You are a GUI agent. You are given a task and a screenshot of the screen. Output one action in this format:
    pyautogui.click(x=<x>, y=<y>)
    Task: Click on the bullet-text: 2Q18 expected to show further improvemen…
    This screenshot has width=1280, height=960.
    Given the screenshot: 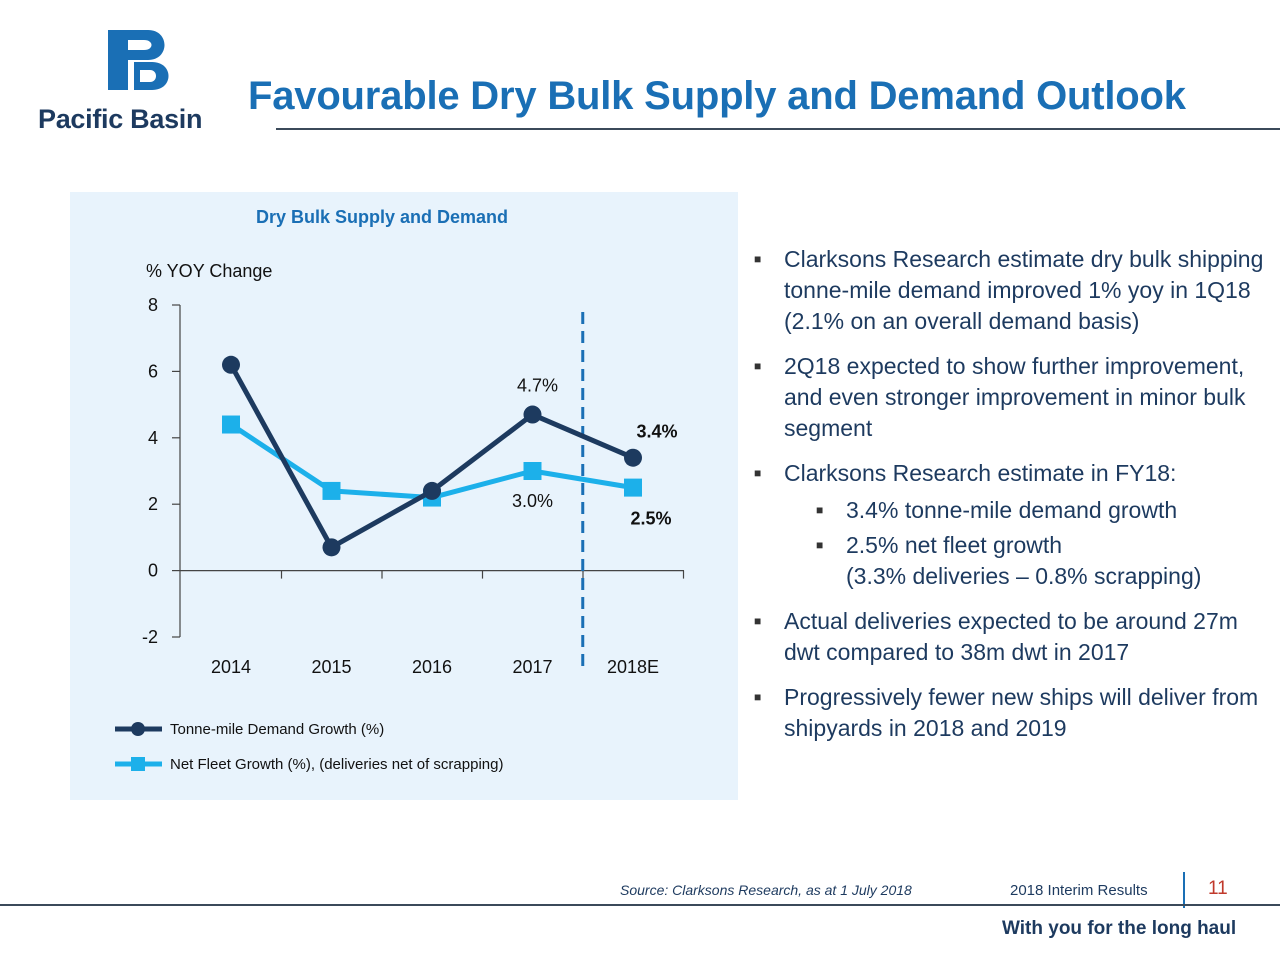 What is the action you would take?
    pyautogui.click(x=1015, y=397)
    